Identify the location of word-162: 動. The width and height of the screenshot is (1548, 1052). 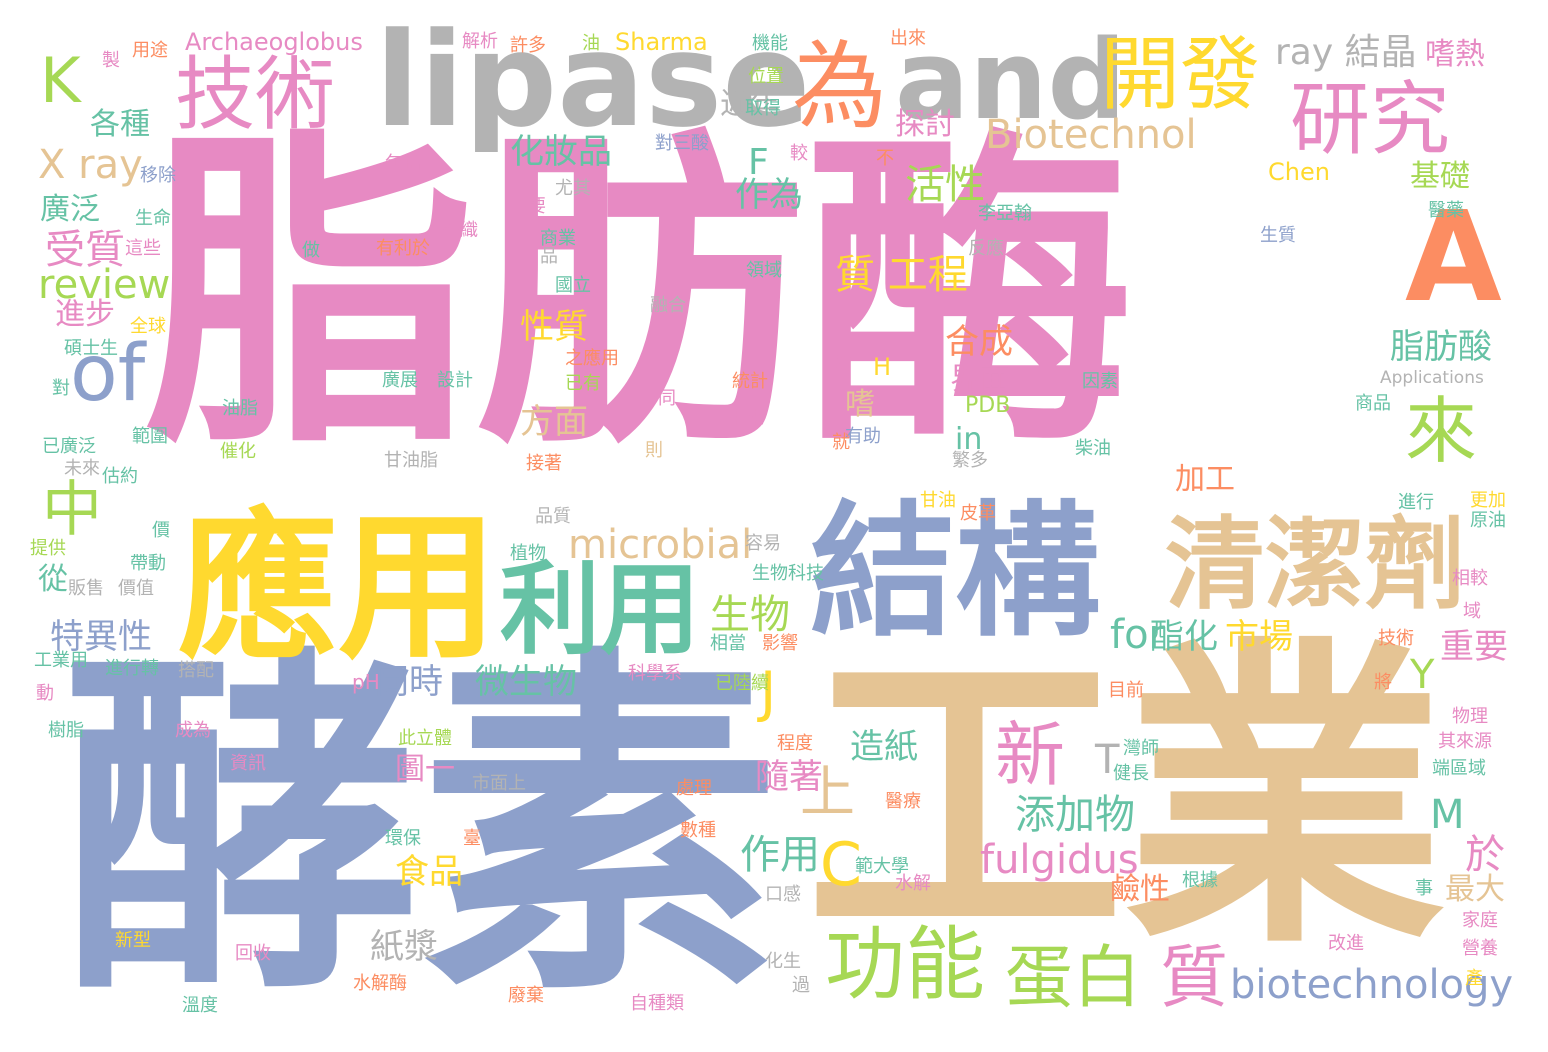
(45, 693).